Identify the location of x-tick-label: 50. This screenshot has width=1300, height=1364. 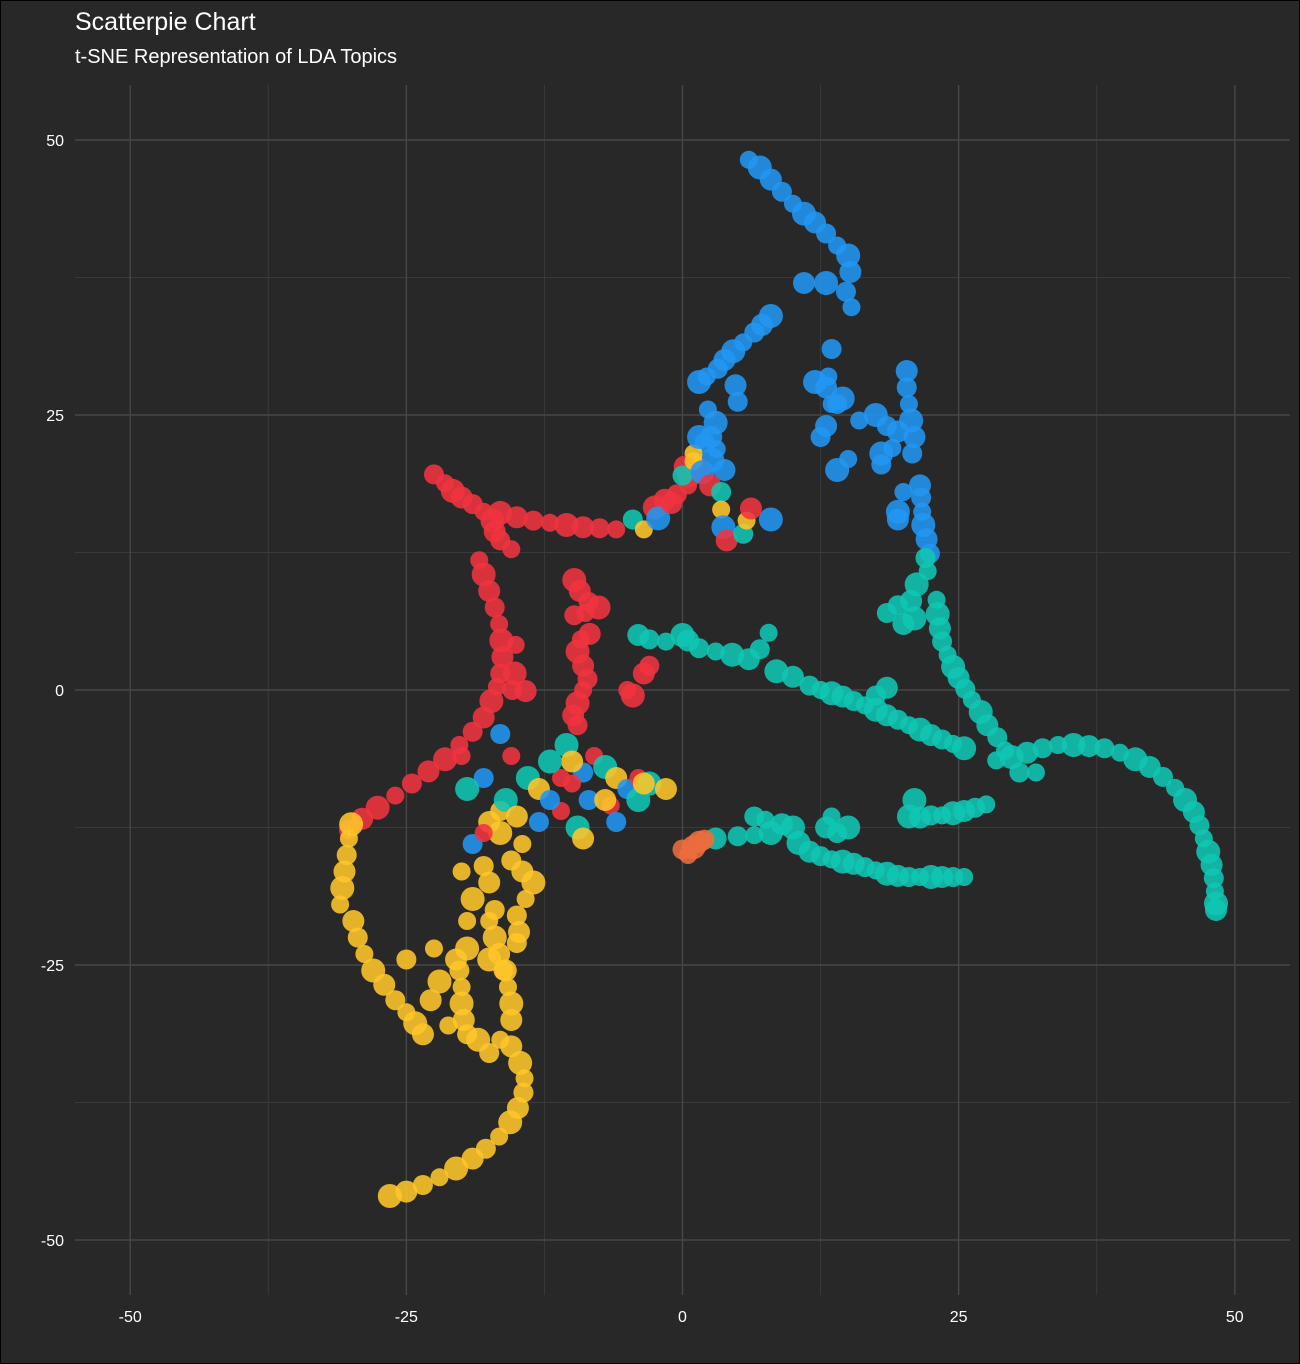
(1235, 1317).